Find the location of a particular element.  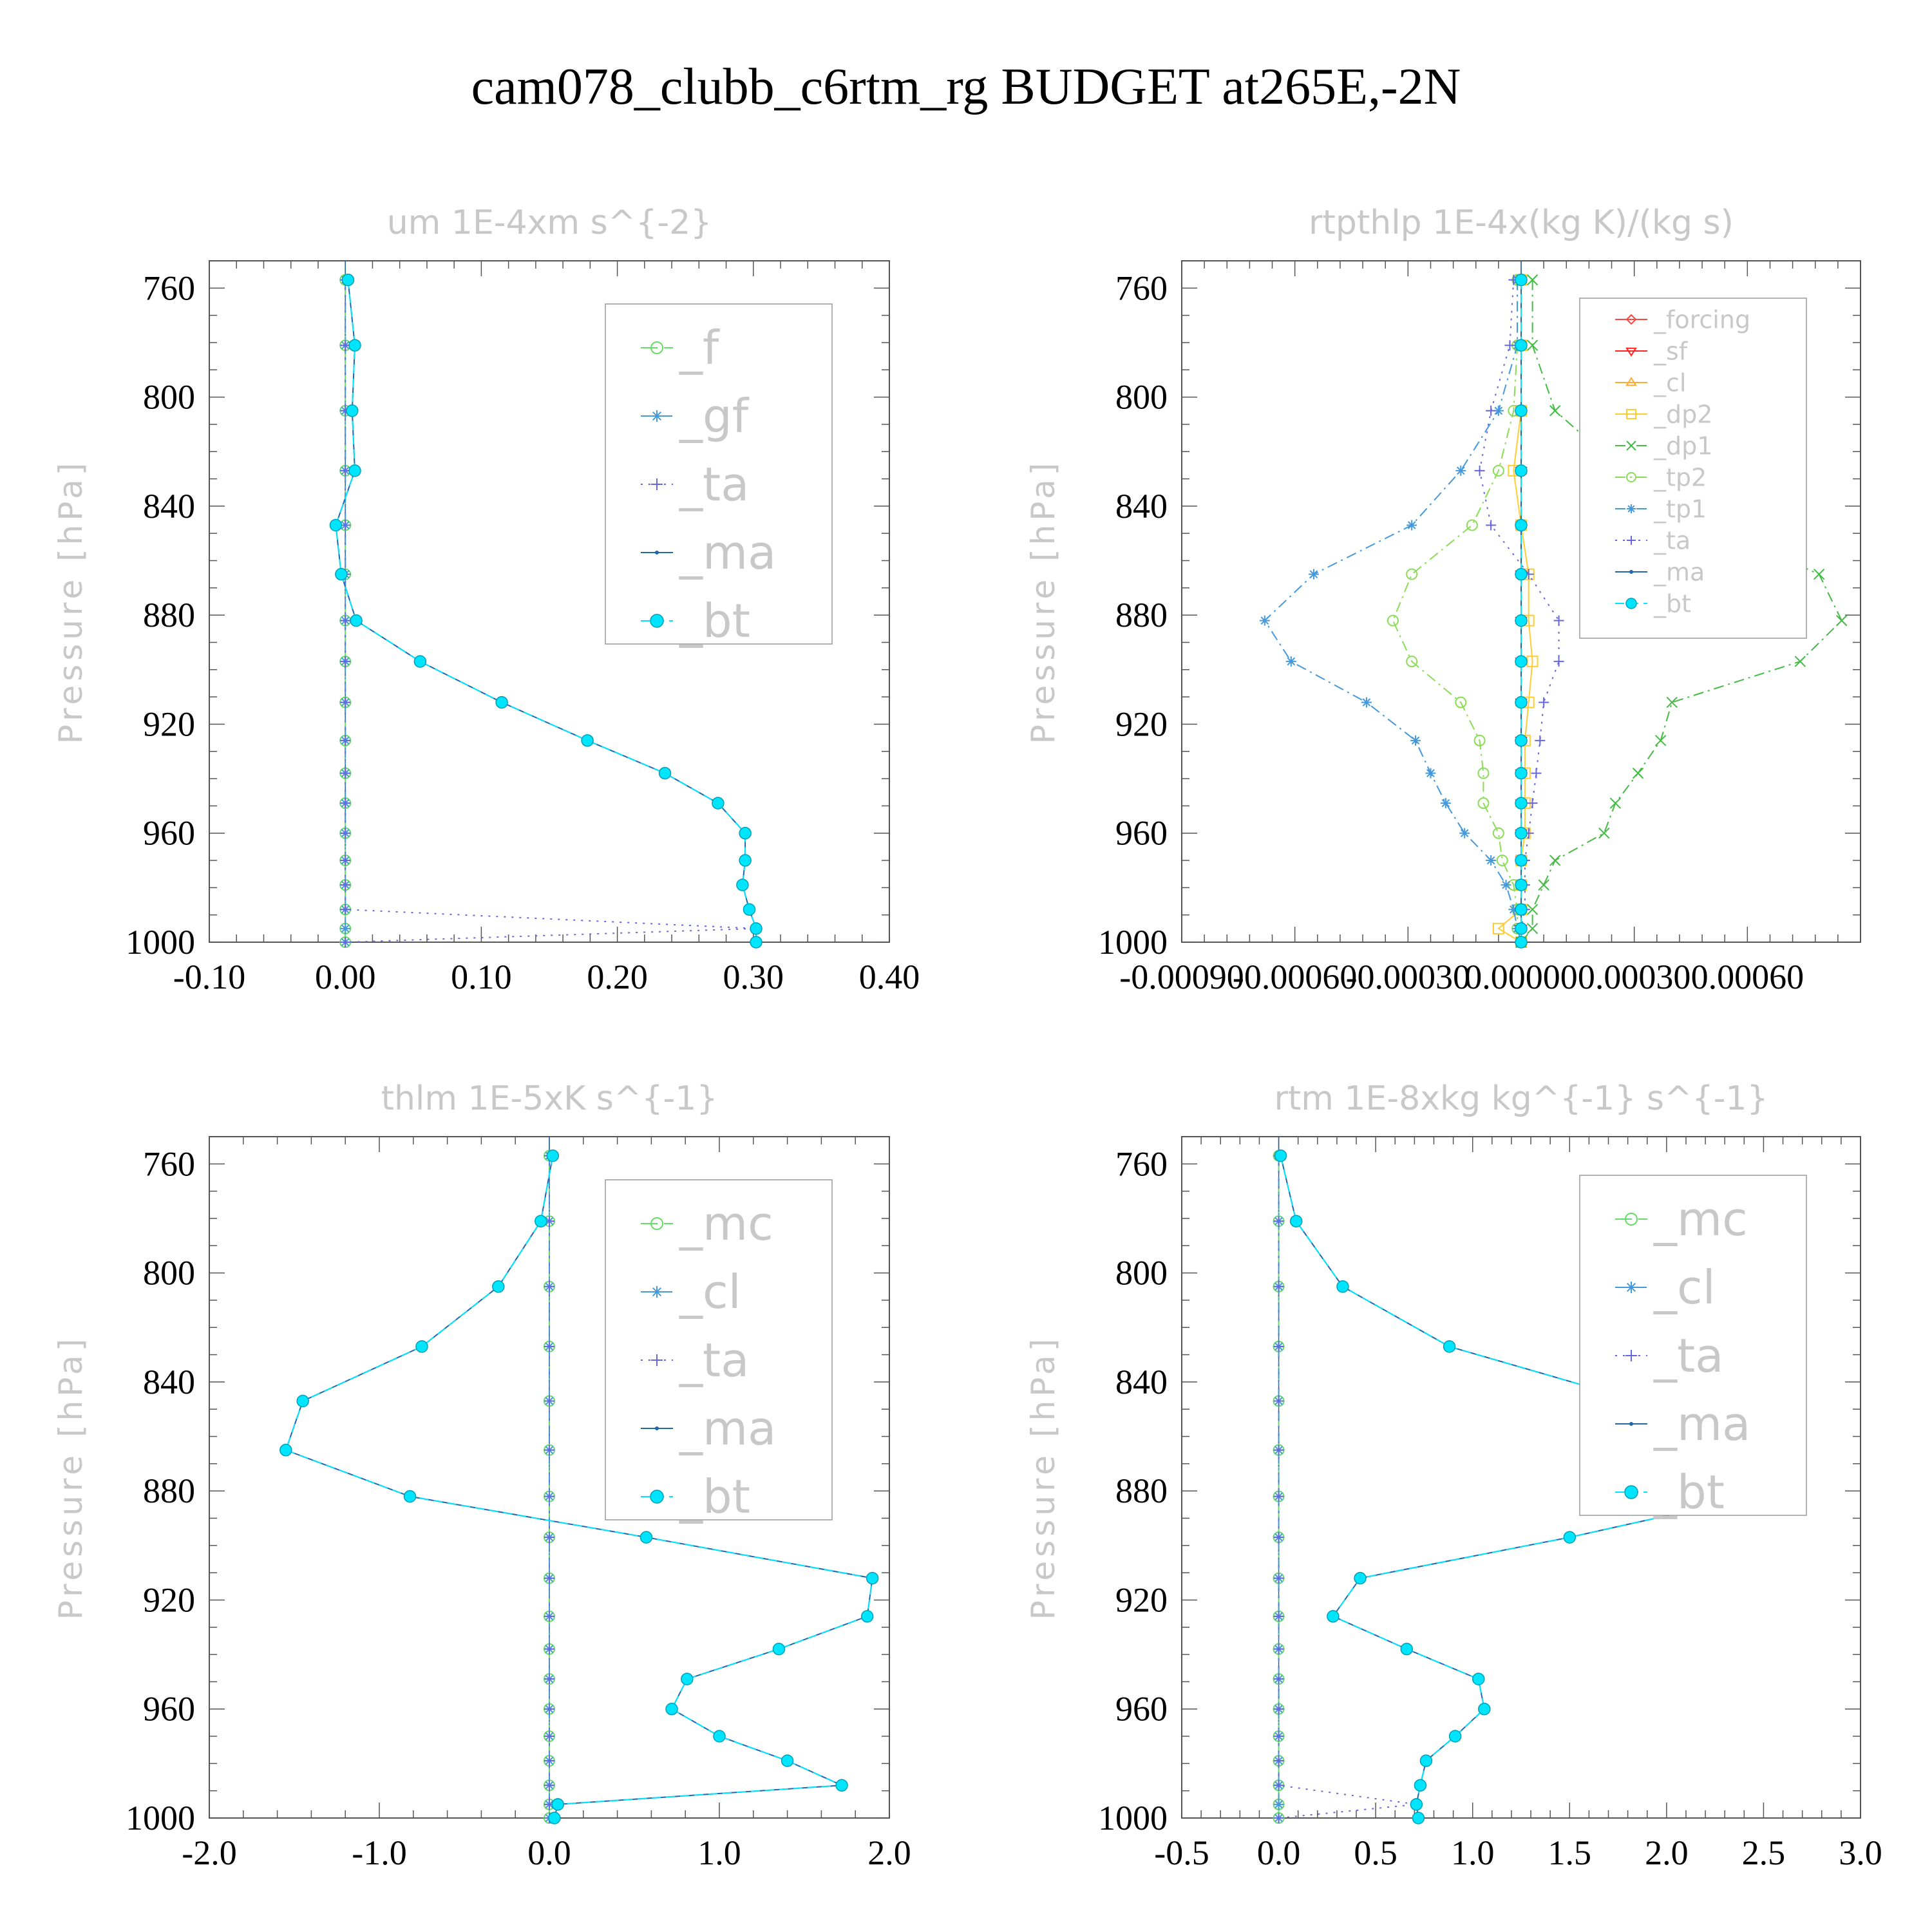

legend-entry: _tp2 is located at coordinates (1680, 477).